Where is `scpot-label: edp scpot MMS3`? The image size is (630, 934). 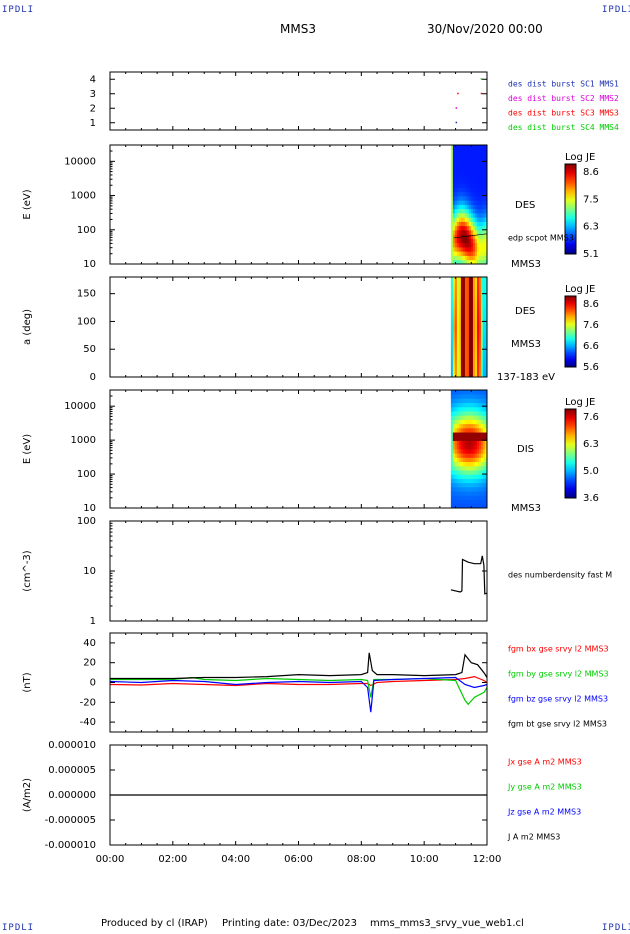 scpot-label: edp scpot MMS3 is located at coordinates (541, 238).